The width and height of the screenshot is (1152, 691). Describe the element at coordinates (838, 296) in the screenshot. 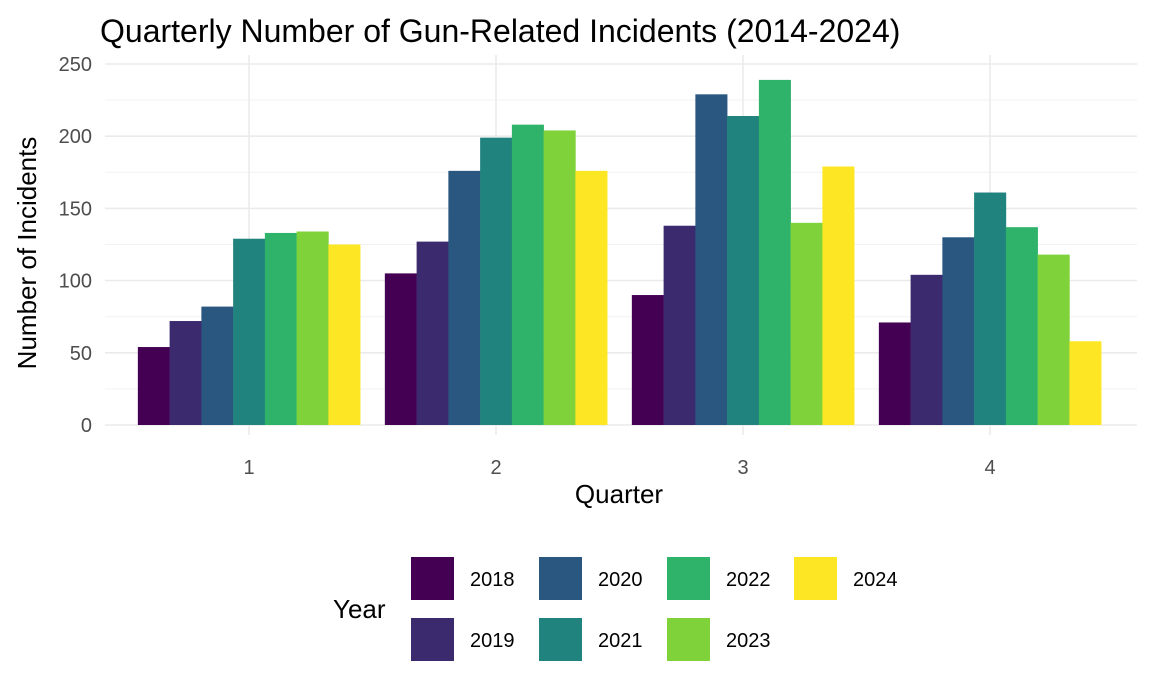

I see `bar-2024-q3` at that location.